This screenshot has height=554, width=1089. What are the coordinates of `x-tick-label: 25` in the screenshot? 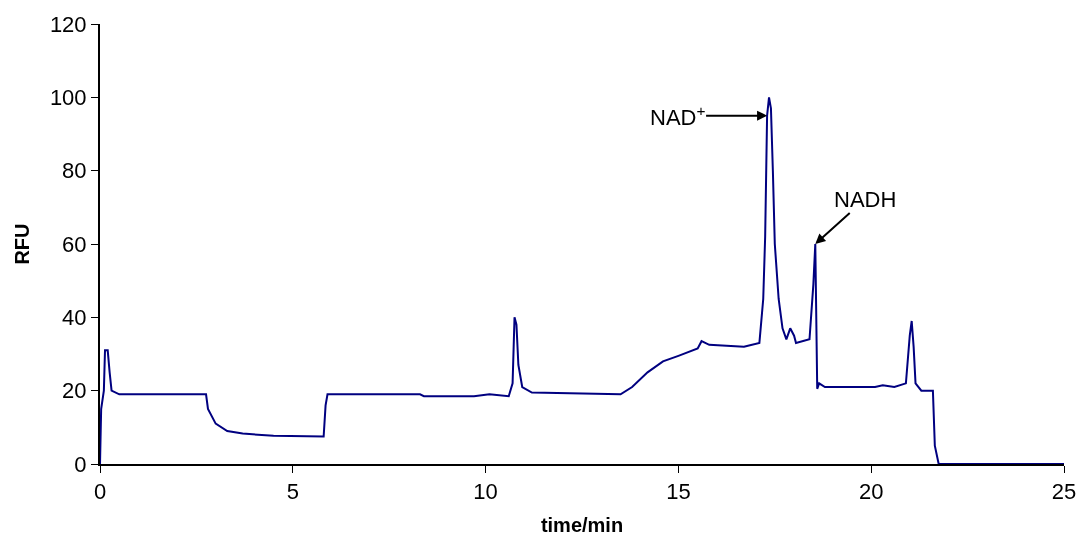 It's located at (1064, 492).